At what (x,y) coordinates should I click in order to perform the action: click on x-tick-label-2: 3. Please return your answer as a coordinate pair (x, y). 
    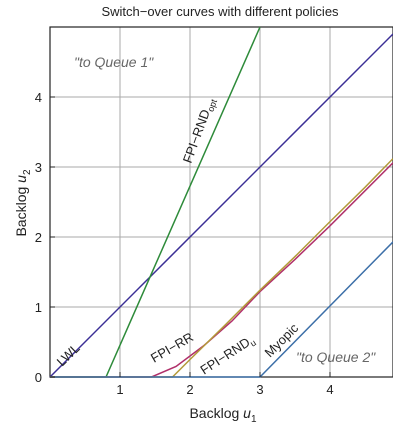
    Looking at the image, I should click on (259, 389).